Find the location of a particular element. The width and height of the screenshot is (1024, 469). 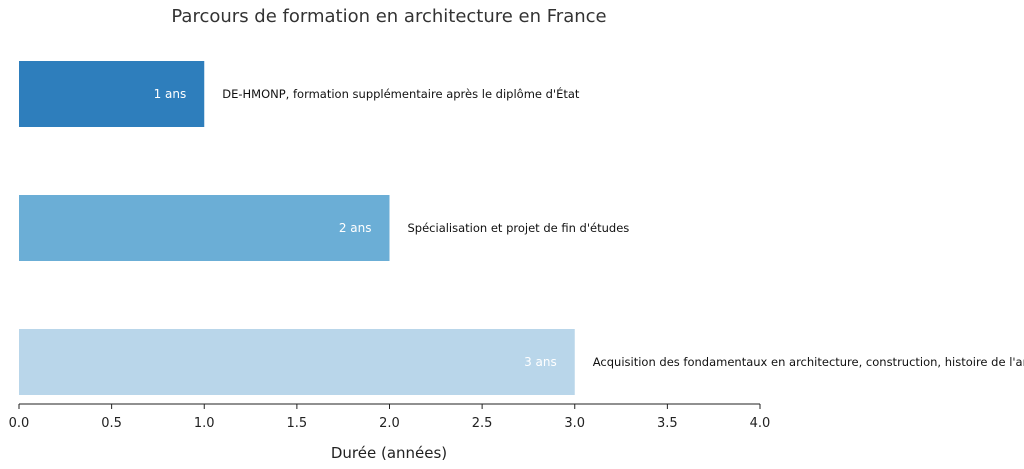

x-axis: 0.0 0.5 1.0 1.5 2.0 2.5 3.0 3.5 4.0 is located at coordinates (390, 417).